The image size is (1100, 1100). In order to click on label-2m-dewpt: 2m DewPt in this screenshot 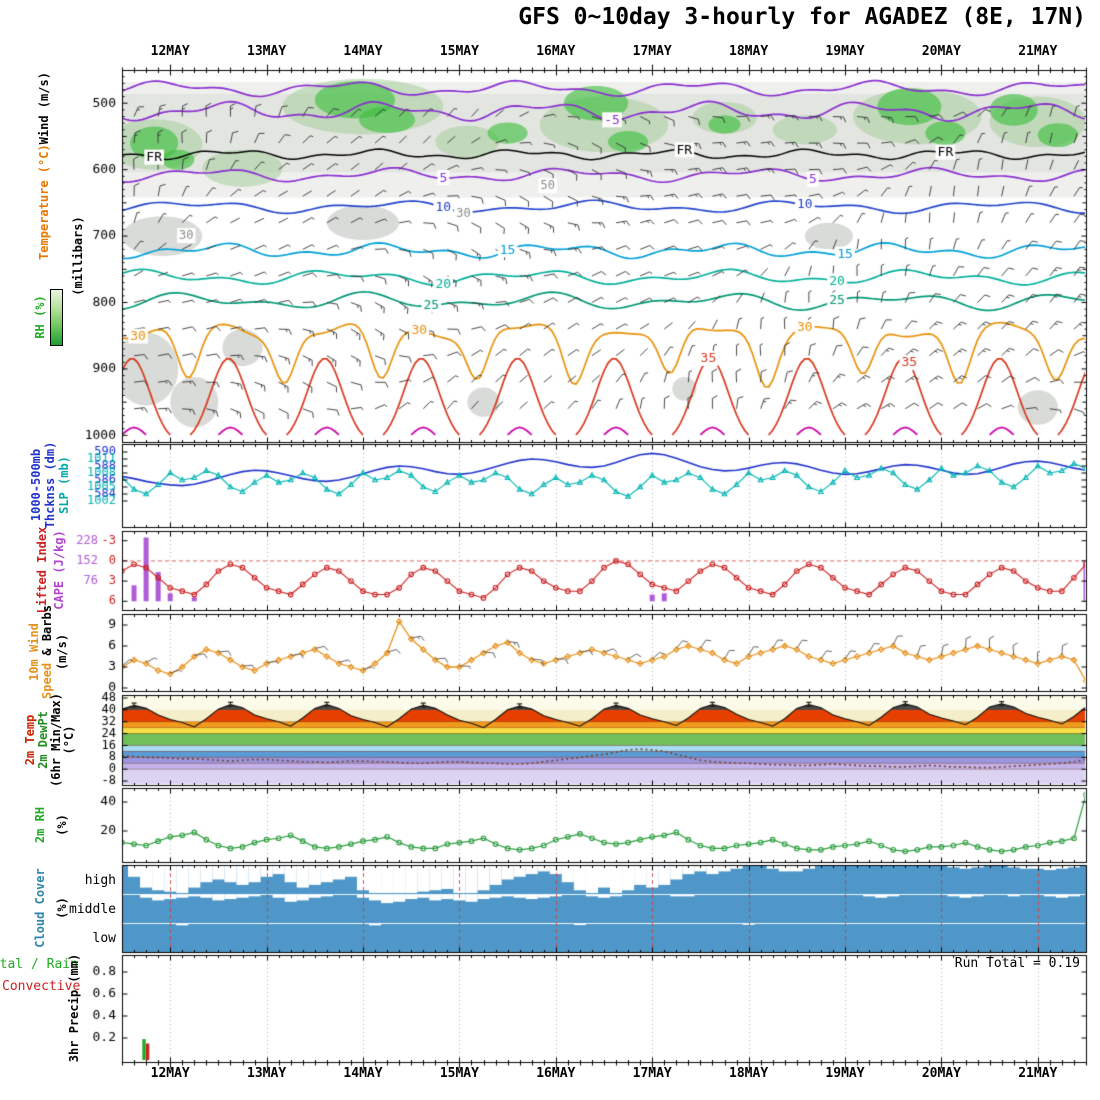, I will do `click(43, 740)`.